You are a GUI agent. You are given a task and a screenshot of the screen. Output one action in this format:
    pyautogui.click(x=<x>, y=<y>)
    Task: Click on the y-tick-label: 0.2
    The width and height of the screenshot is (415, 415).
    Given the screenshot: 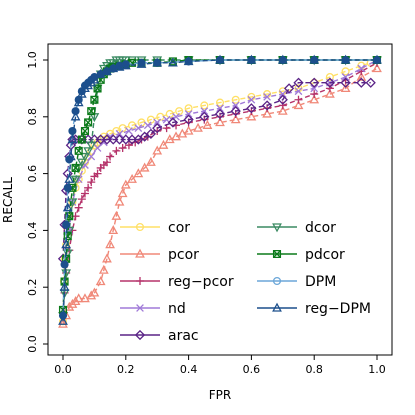 What is the action you would take?
    pyautogui.click(x=32, y=287)
    